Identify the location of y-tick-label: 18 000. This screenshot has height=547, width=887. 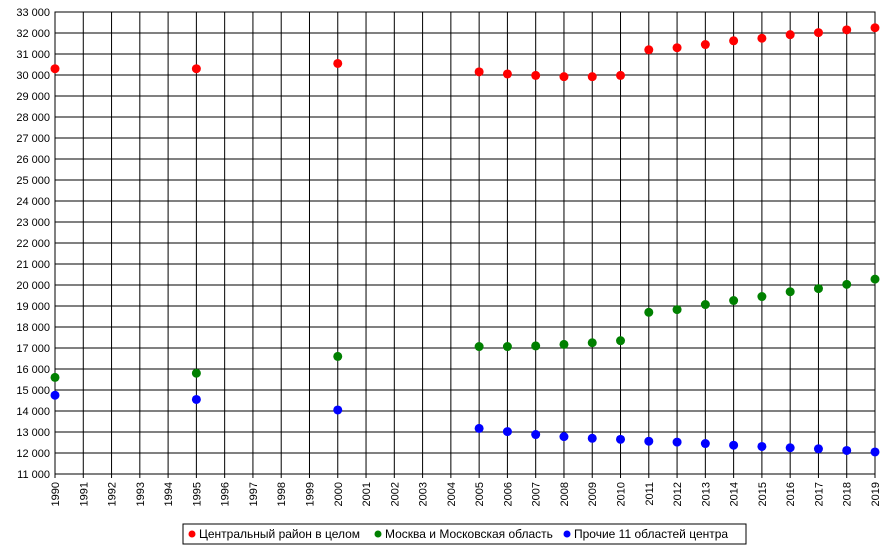
(33, 328).